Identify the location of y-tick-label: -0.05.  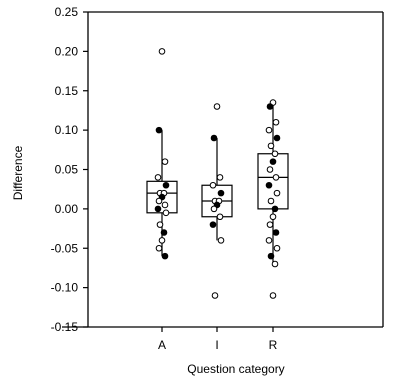
(65, 248).